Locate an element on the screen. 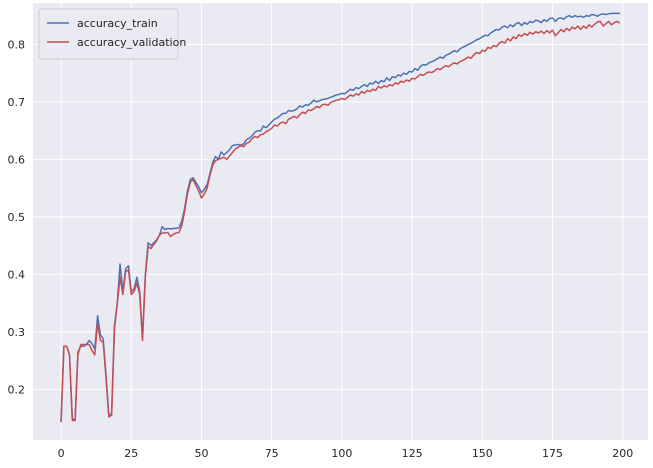 The height and width of the screenshot is (468, 653). y-tick-label: 0.8 is located at coordinates (17, 44).